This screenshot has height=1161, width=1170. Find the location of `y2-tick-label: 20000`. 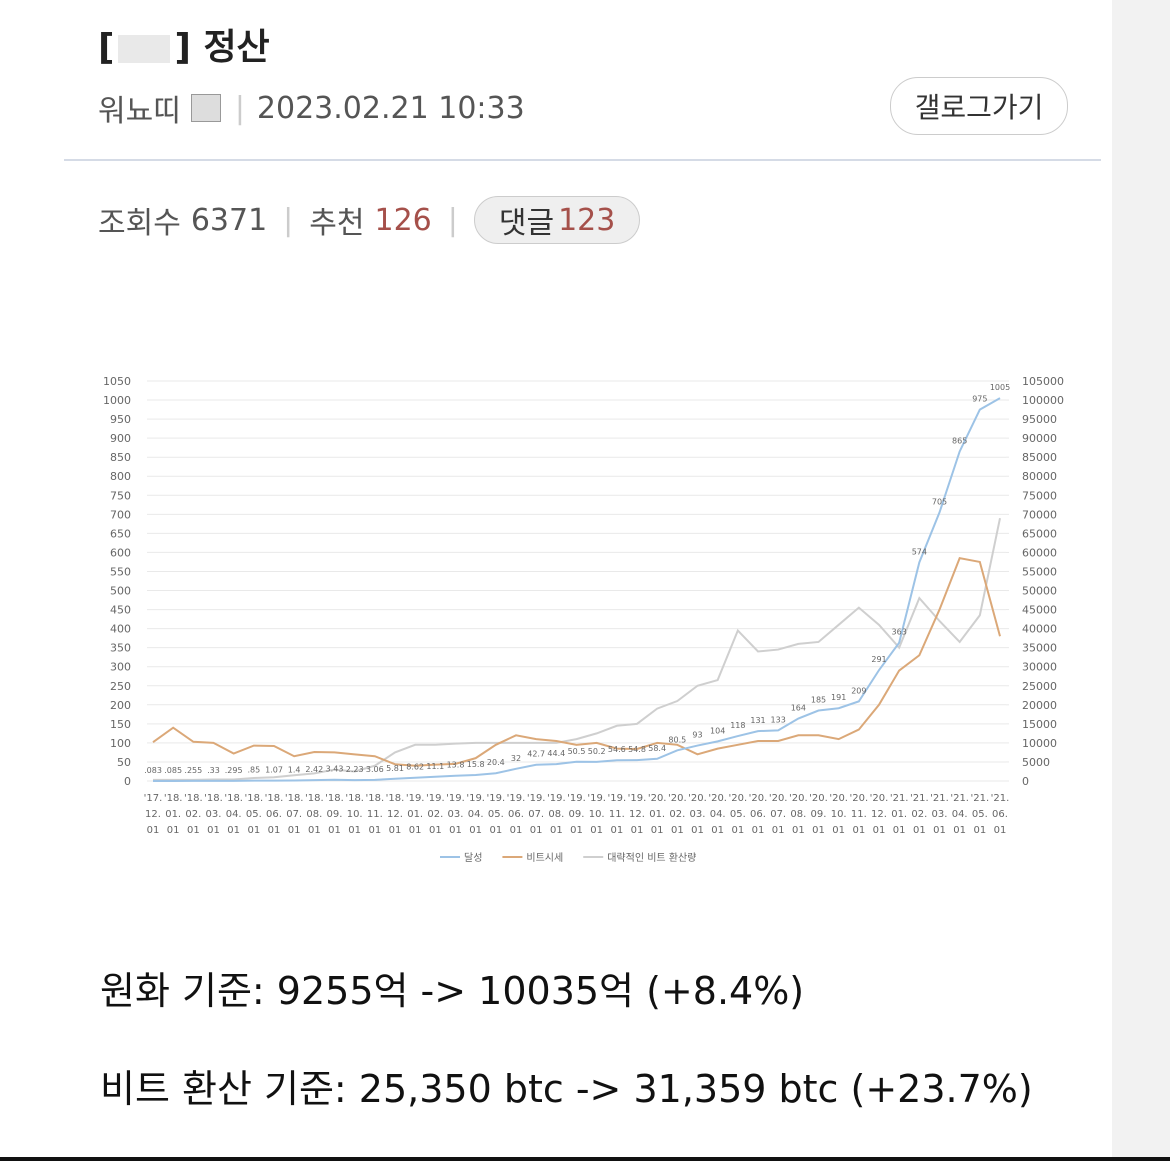

y2-tick-label: 20000 is located at coordinates (1039, 705).